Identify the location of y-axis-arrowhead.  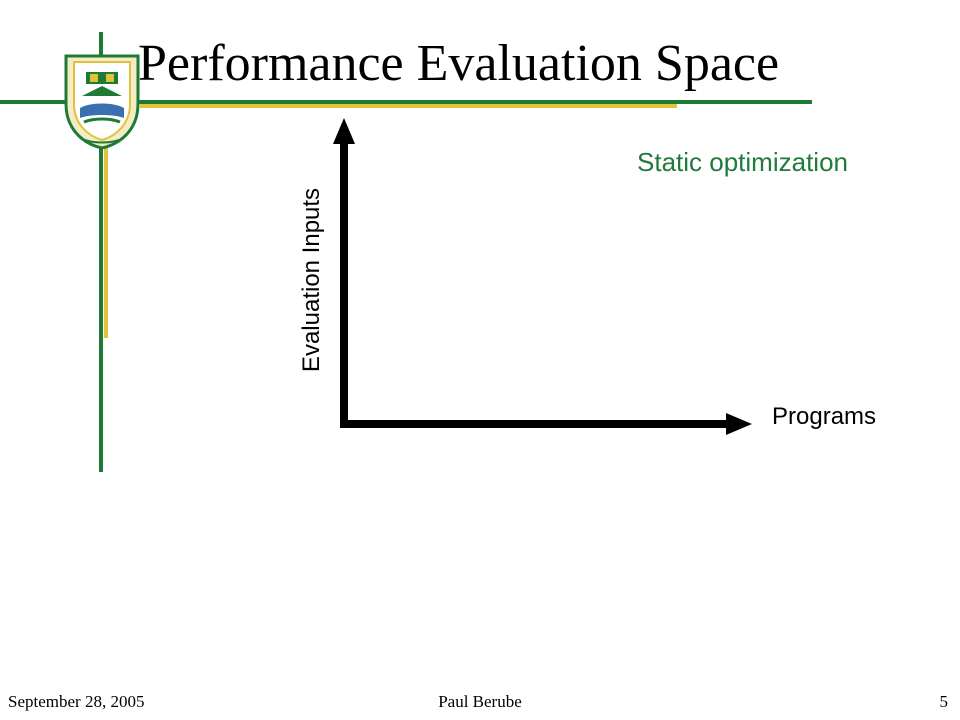
(344, 131).